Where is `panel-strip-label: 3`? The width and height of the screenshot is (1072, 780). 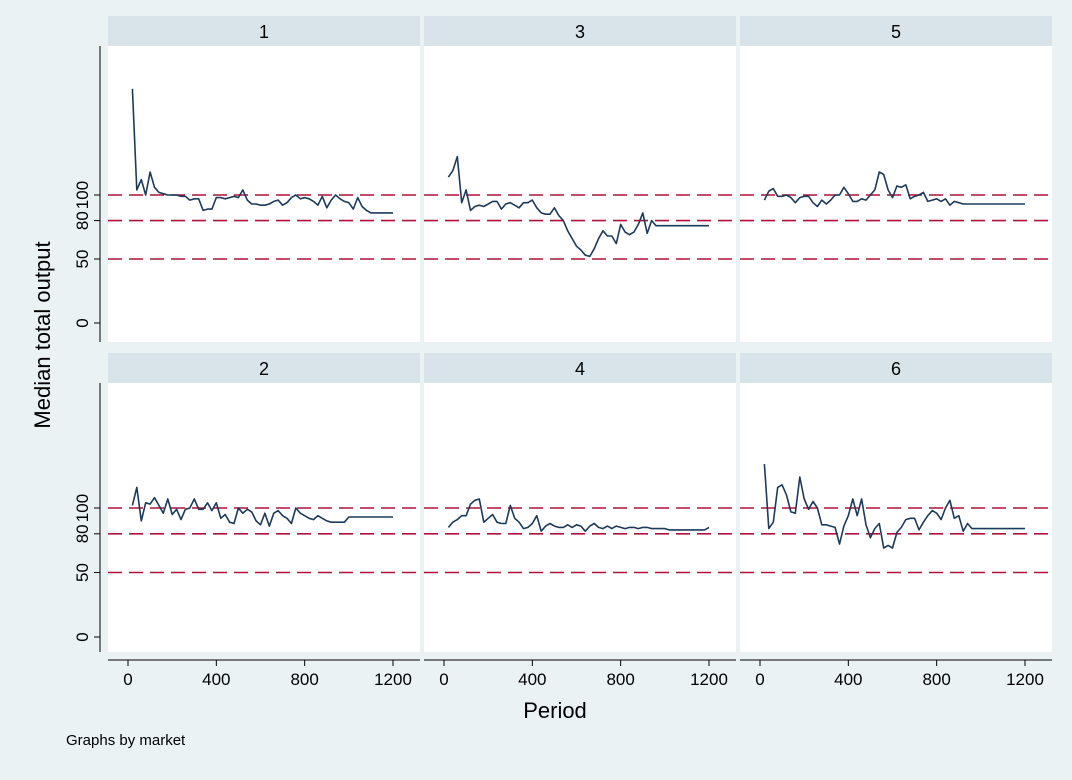 panel-strip-label: 3 is located at coordinates (580, 32).